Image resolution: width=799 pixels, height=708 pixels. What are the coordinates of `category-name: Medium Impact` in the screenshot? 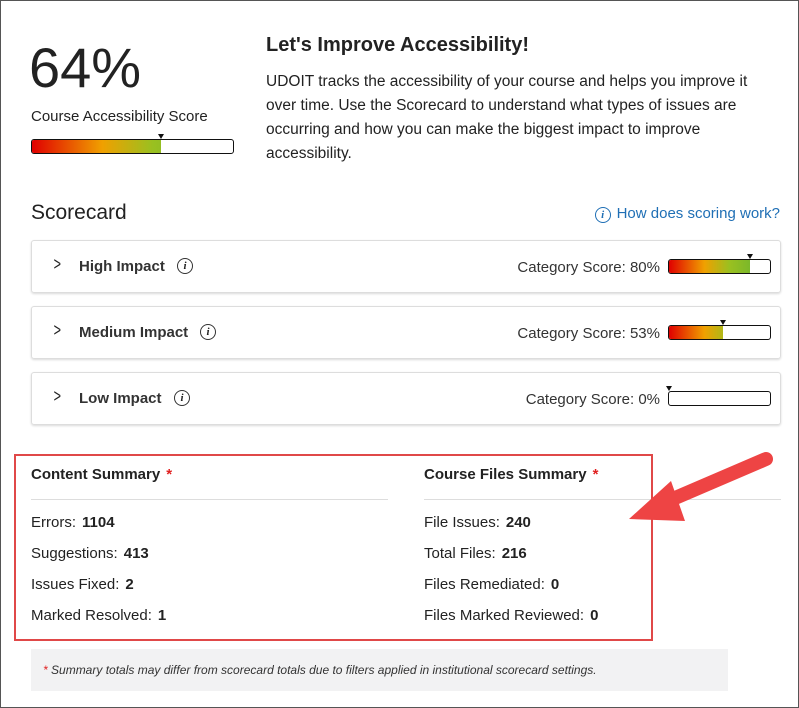 It's located at (134, 332).